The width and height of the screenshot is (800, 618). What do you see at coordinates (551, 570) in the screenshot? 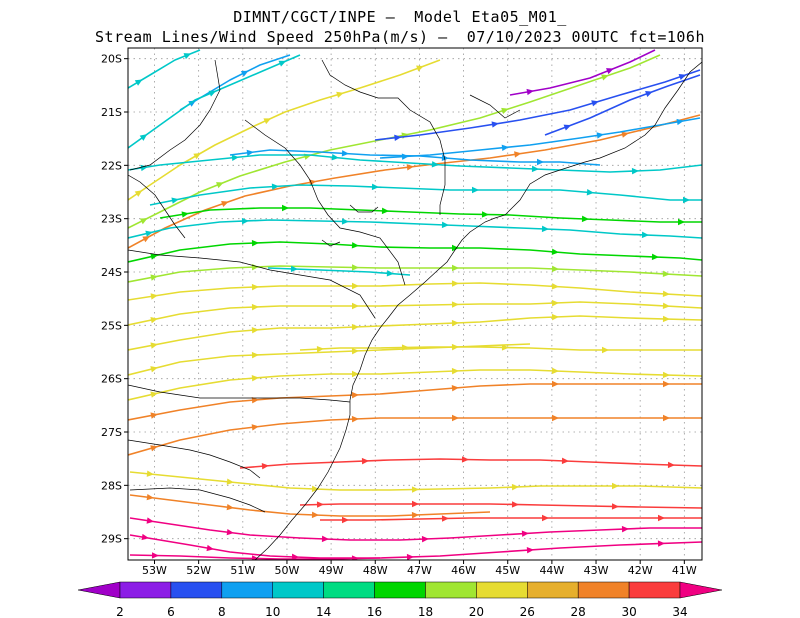
I see `x-tick-label: 44W` at bounding box center [551, 570].